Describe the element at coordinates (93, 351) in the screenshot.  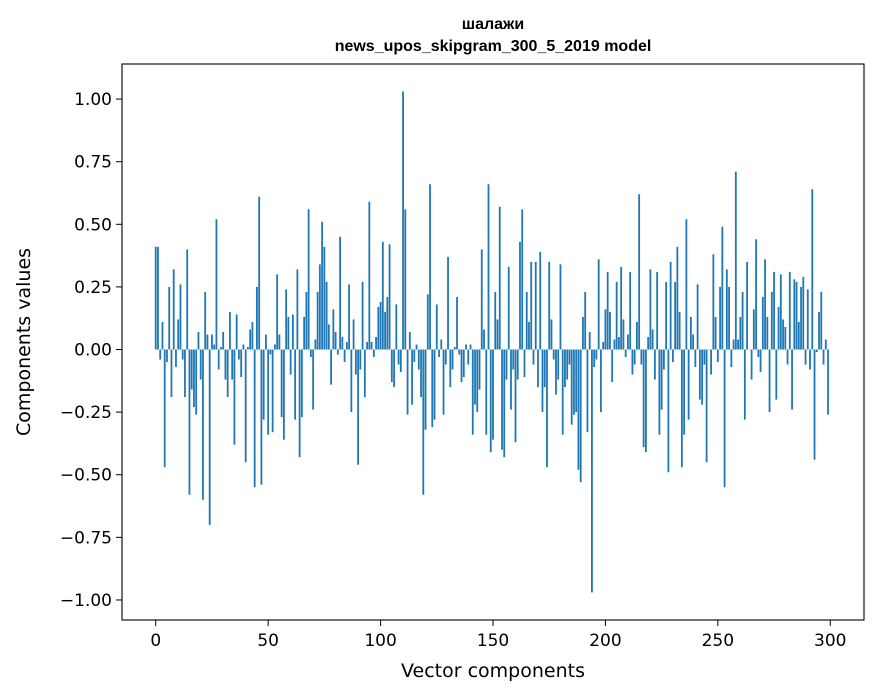
I see `y-tick-label: 0.00` at that location.